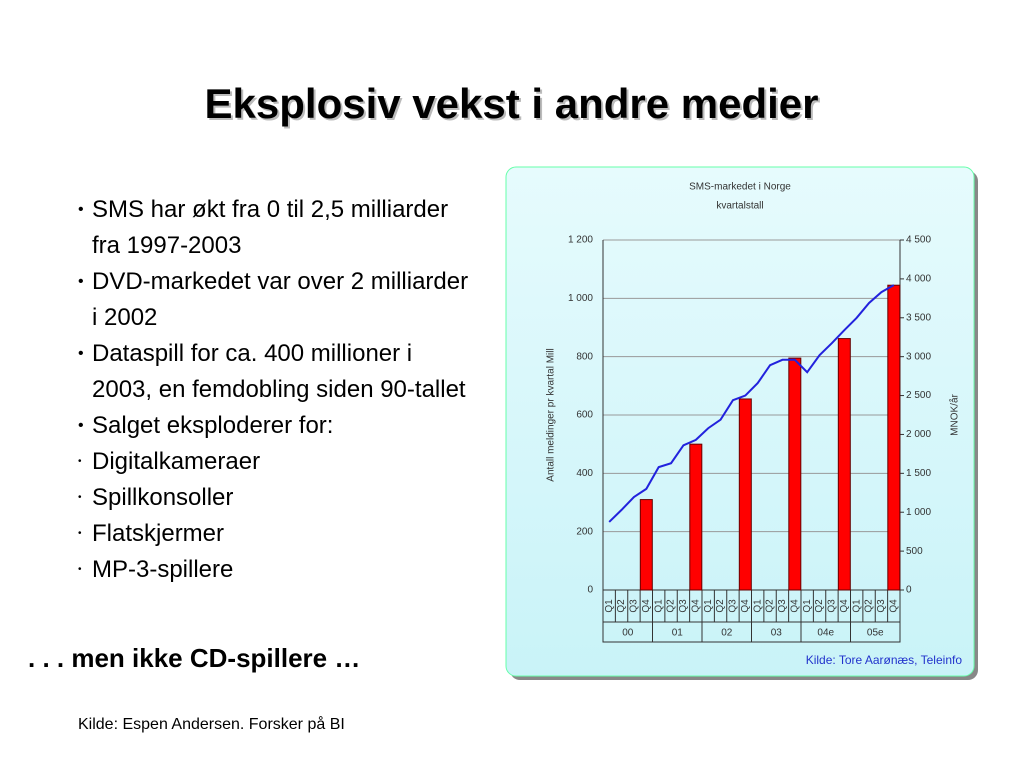 Image resolution: width=1023 pixels, height=767 pixels. What do you see at coordinates (511, 103) in the screenshot?
I see `slide-title: Eksplosiv vekst i andre medier` at bounding box center [511, 103].